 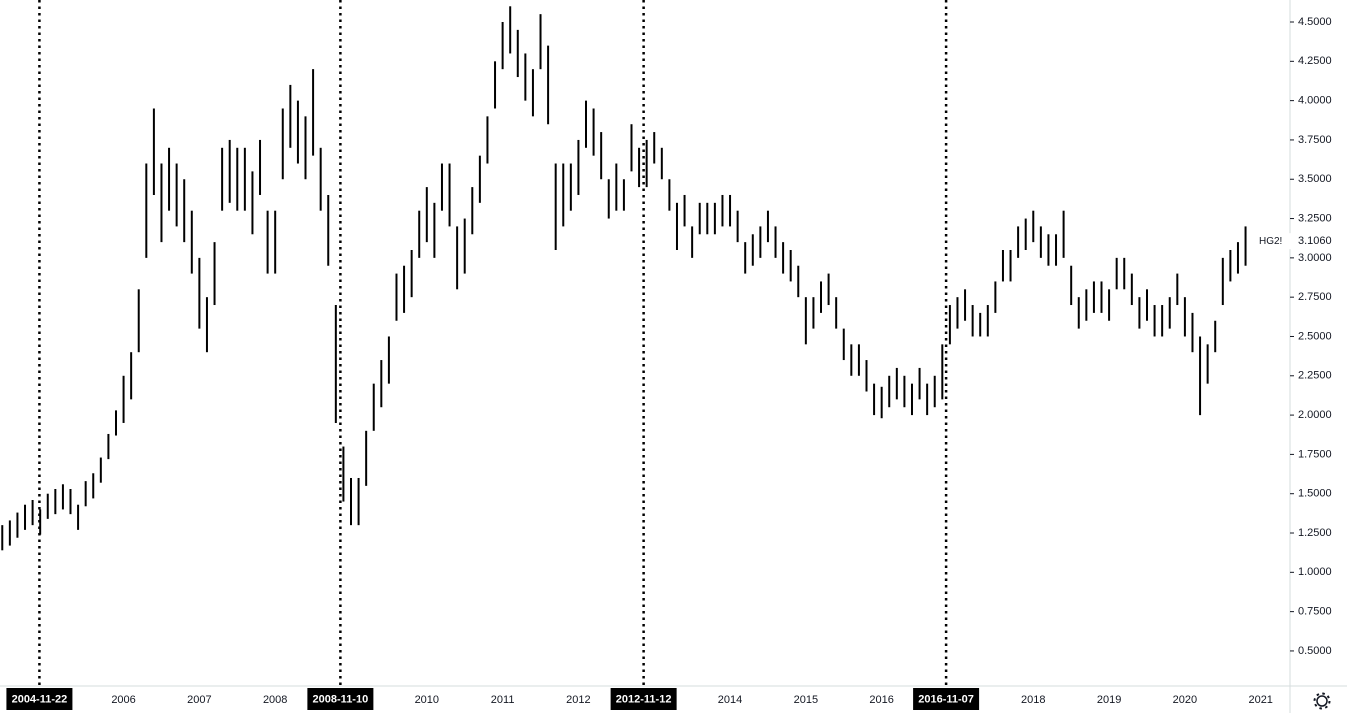 What do you see at coordinates (1315, 336) in the screenshot?
I see `y-tick-label: 2.5000` at bounding box center [1315, 336].